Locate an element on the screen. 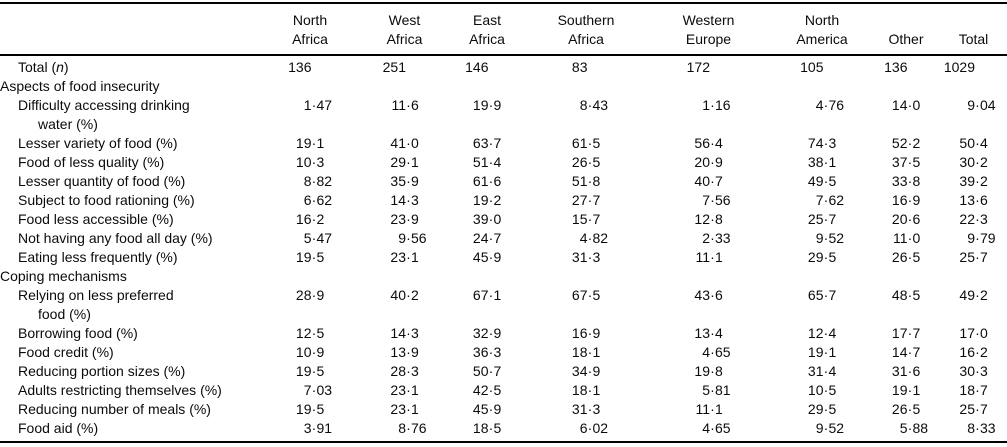 This screenshot has height=447, width=1007. value-fraction-part: 6 is located at coordinates (916, 219).